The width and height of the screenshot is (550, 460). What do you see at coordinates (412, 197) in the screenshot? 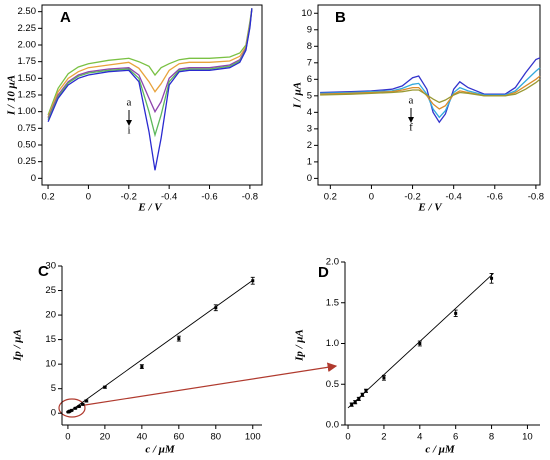
I see `x-tick-label: -0.2` at bounding box center [412, 197].